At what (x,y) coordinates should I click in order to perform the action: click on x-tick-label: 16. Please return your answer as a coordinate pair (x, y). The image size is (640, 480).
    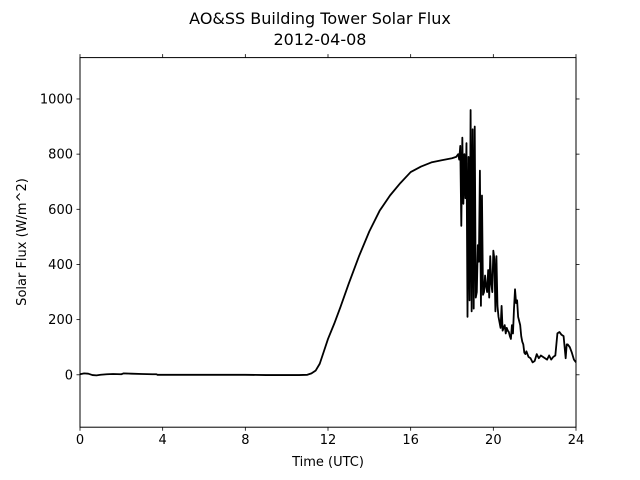
    Looking at the image, I should click on (410, 440).